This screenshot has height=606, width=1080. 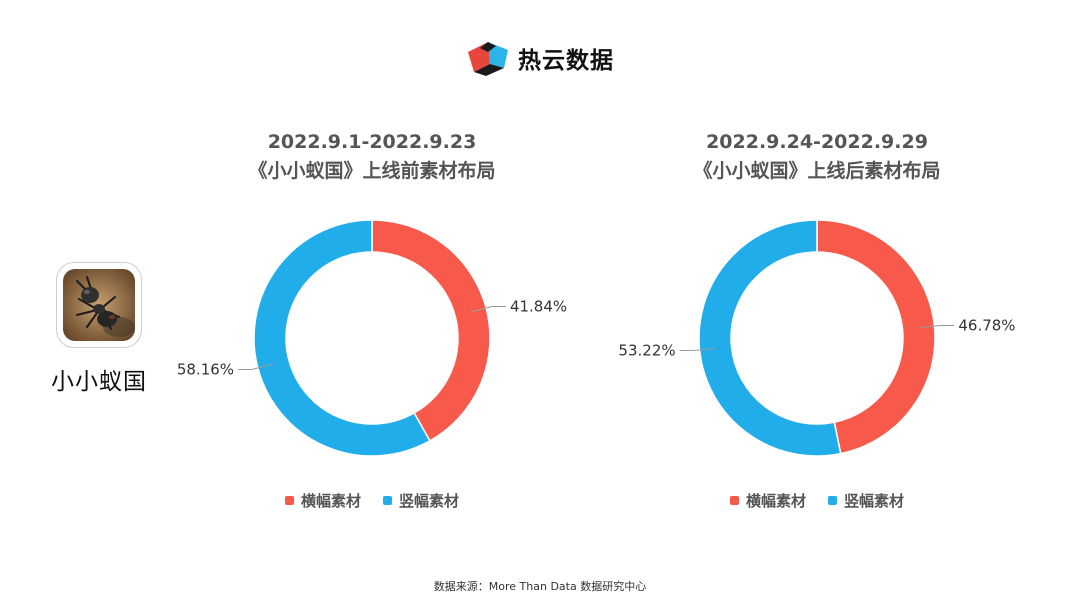 What do you see at coordinates (488, 59) in the screenshot?
I see `reyun-logo-icon` at bounding box center [488, 59].